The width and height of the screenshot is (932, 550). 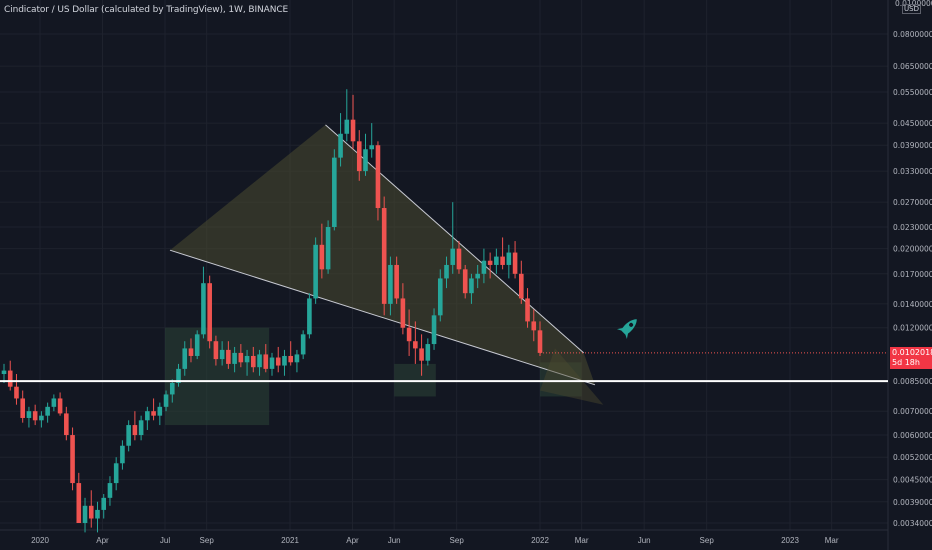 I want to click on x-tick-label: 2023, so click(x=790, y=540).